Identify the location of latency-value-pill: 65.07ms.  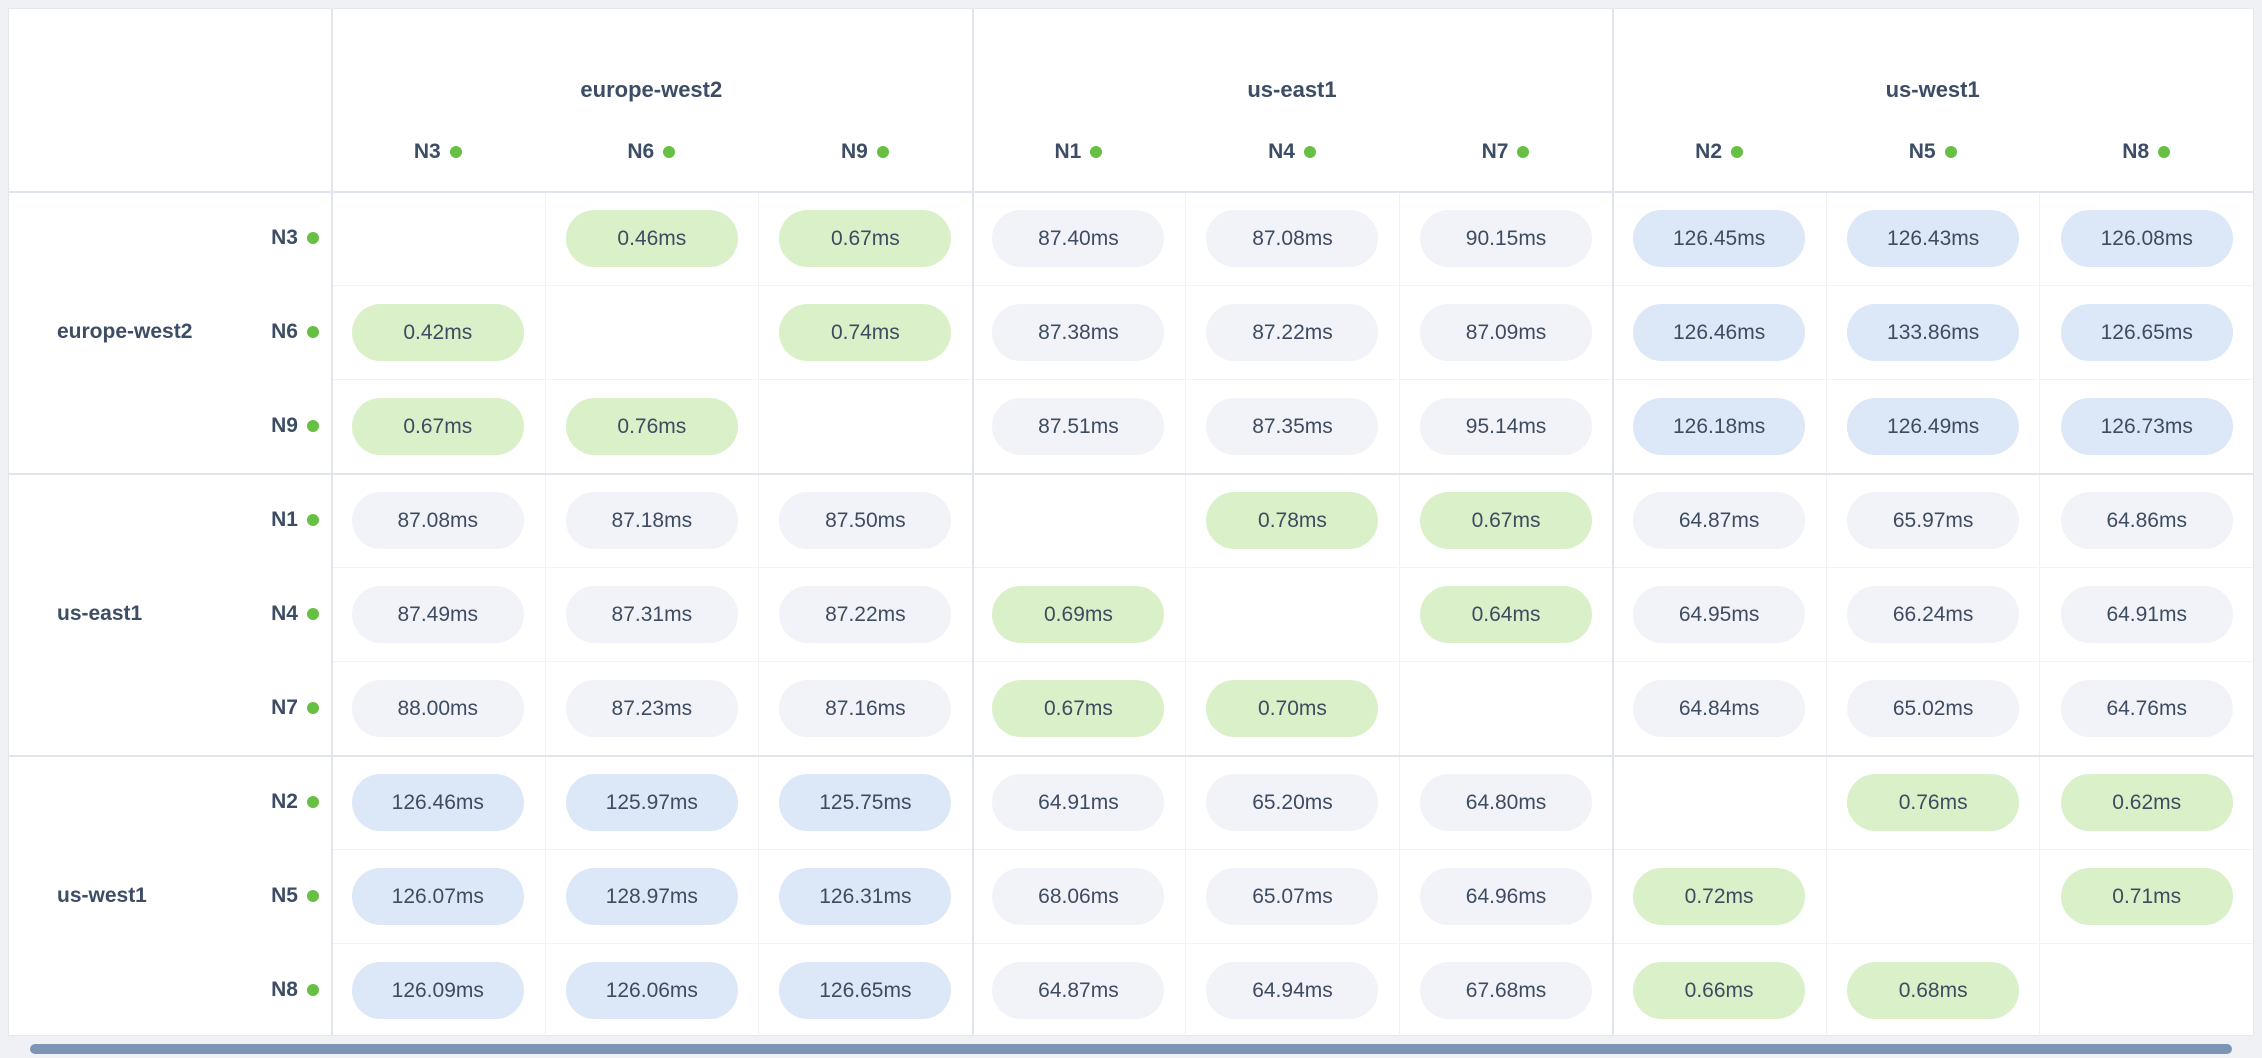
(1292, 896).